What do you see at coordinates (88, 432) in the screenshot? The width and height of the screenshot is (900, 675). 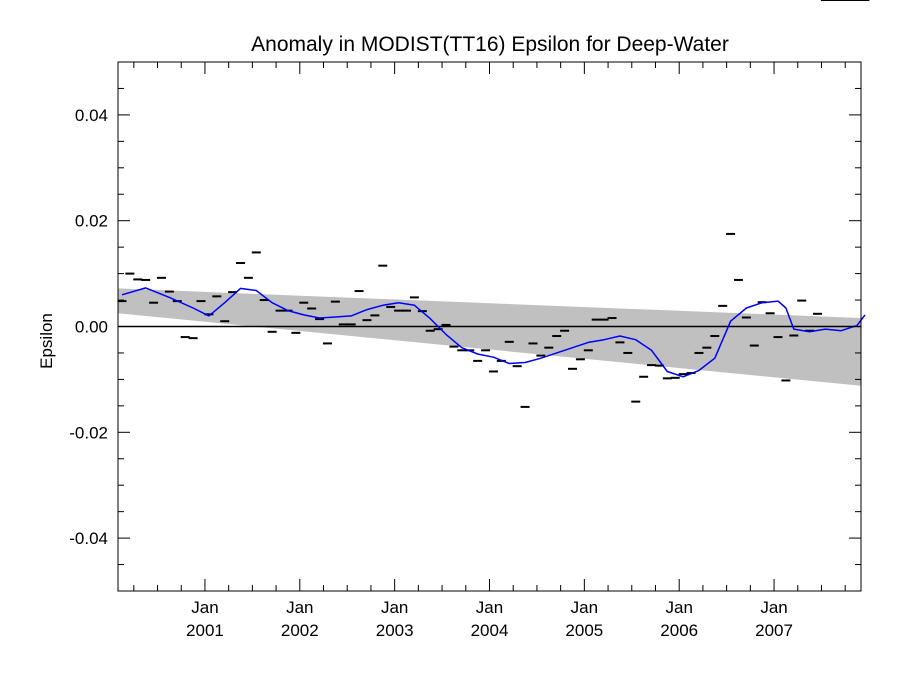 I see `y-tick-label: -0.02` at bounding box center [88, 432].